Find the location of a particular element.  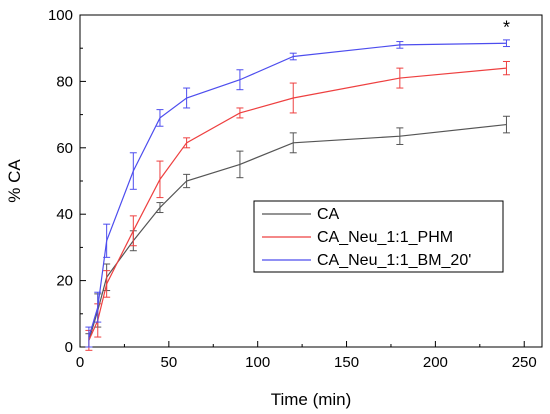

y-tick-label: 0 is located at coordinates (69, 347).